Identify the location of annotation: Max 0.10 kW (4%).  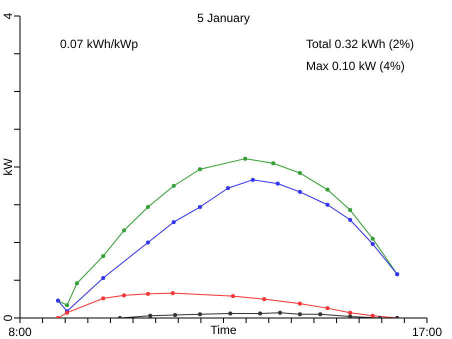
(355, 66).